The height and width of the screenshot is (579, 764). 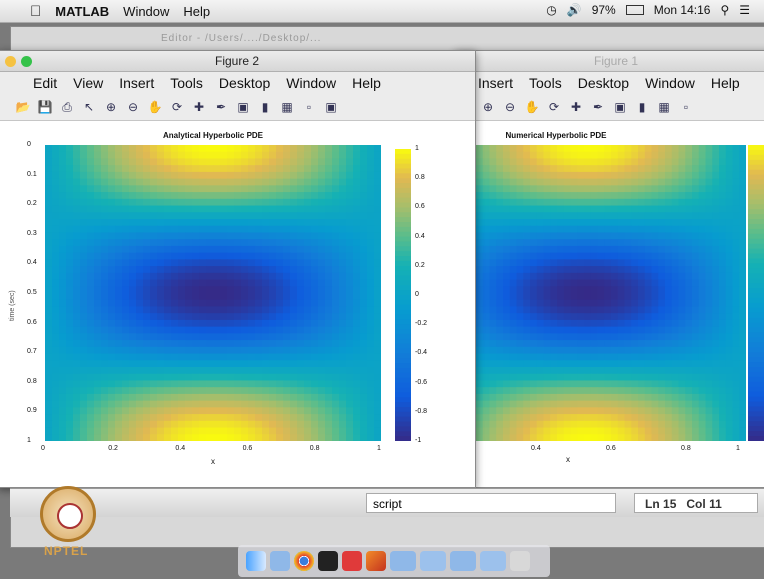 I want to click on preview-icon, so click(x=280, y=561).